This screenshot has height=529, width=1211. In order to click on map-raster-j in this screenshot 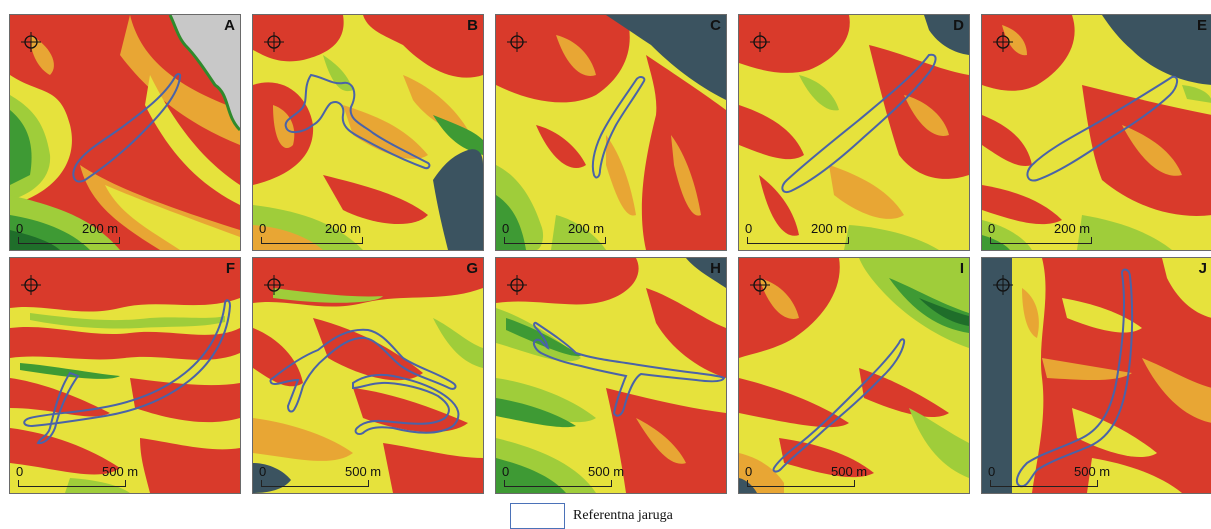, I will do `click(1096, 375)`.